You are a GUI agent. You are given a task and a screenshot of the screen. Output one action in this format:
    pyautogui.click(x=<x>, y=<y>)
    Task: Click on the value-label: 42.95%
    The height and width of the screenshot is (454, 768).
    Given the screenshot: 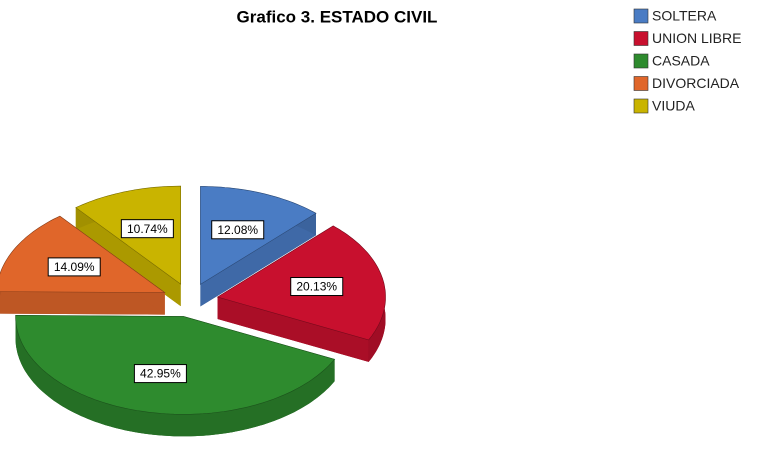 What is the action you would take?
    pyautogui.click(x=160, y=374)
    